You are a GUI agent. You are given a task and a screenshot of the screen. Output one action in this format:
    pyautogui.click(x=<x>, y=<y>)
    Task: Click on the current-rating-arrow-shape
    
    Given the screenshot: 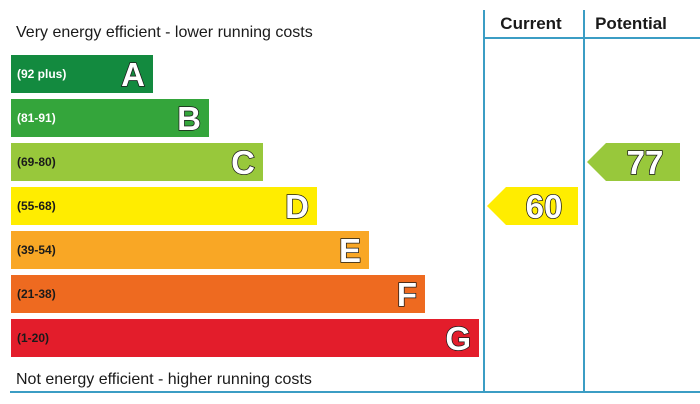 What is the action you would take?
    pyautogui.click(x=532, y=206)
    